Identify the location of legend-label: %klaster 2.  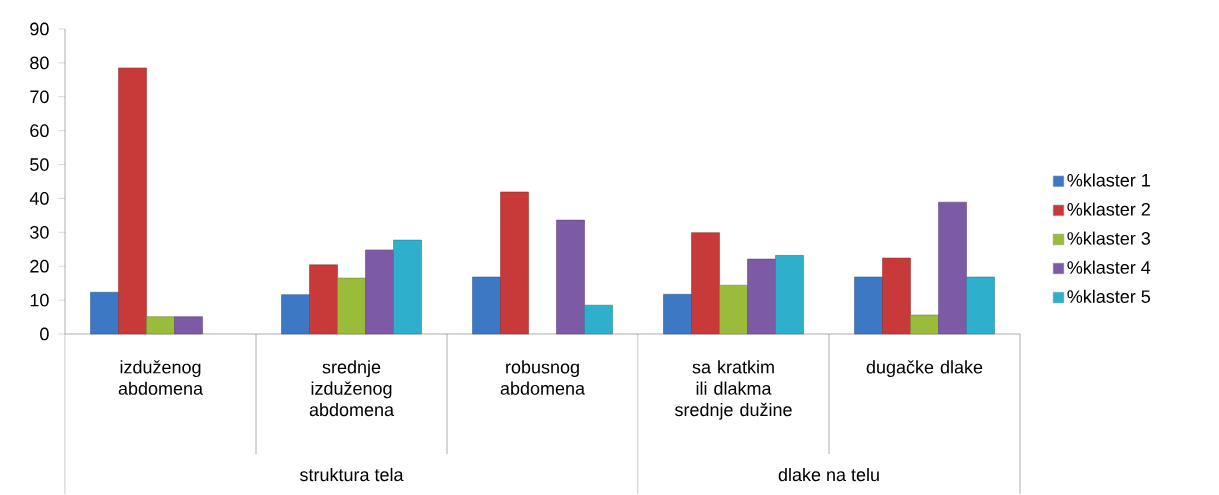
(1108, 209).